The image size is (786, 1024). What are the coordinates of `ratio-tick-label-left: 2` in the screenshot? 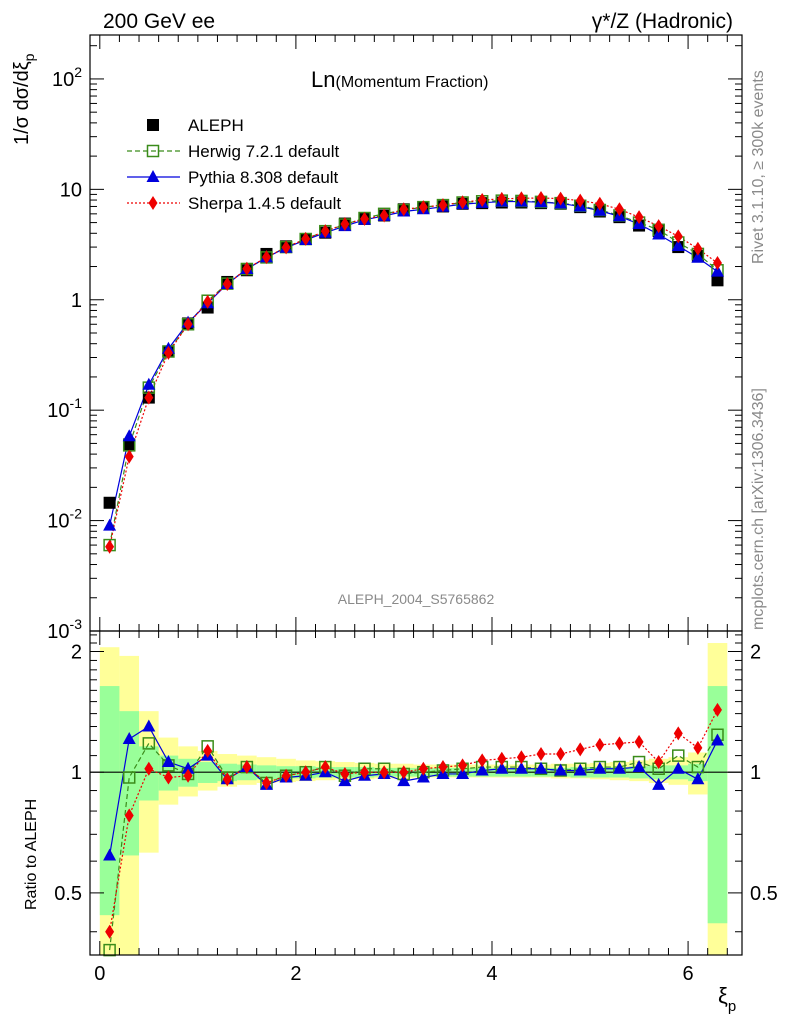 It's located at (76, 653).